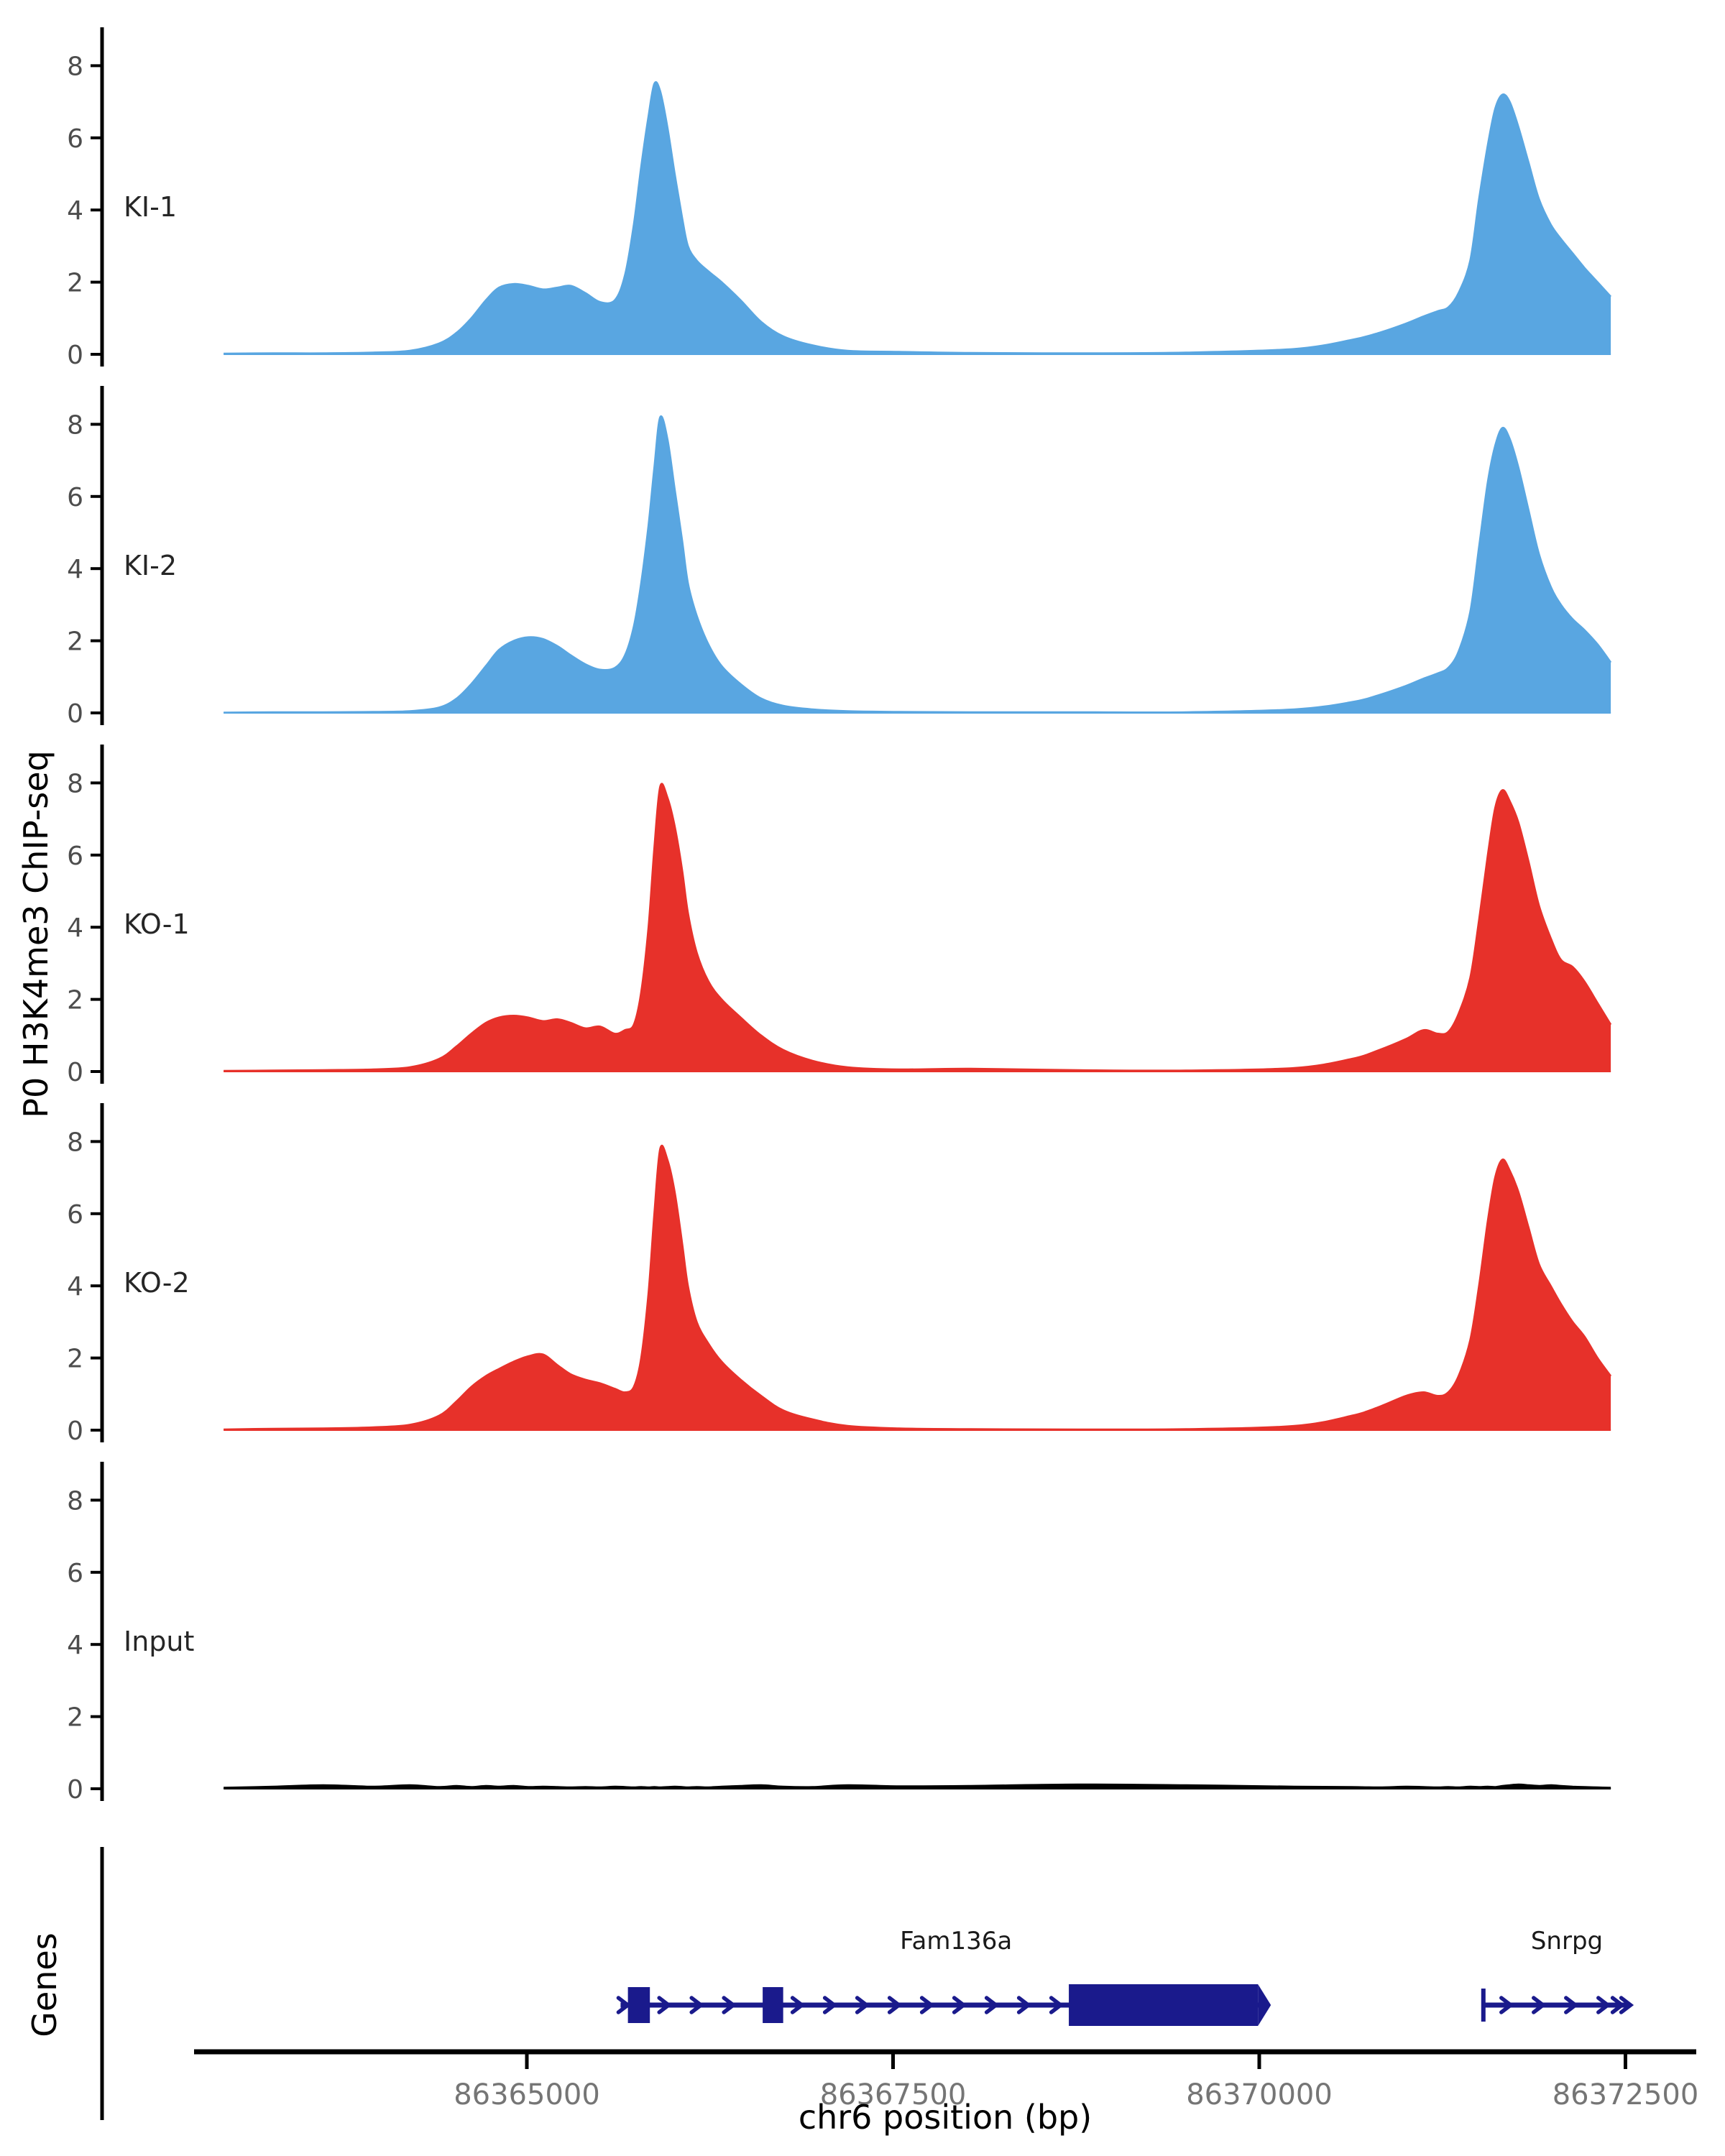 This screenshot has height=2156, width=1725. Describe the element at coordinates (956, 1941) in the screenshot. I see `gene-label: Fam136a` at that location.